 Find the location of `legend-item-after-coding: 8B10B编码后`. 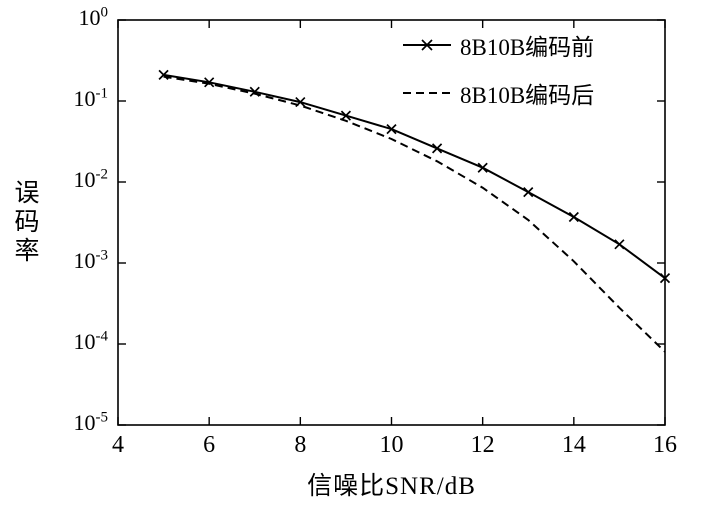

legend-item-after-coding: 8B10B编码后 is located at coordinates (498, 93).